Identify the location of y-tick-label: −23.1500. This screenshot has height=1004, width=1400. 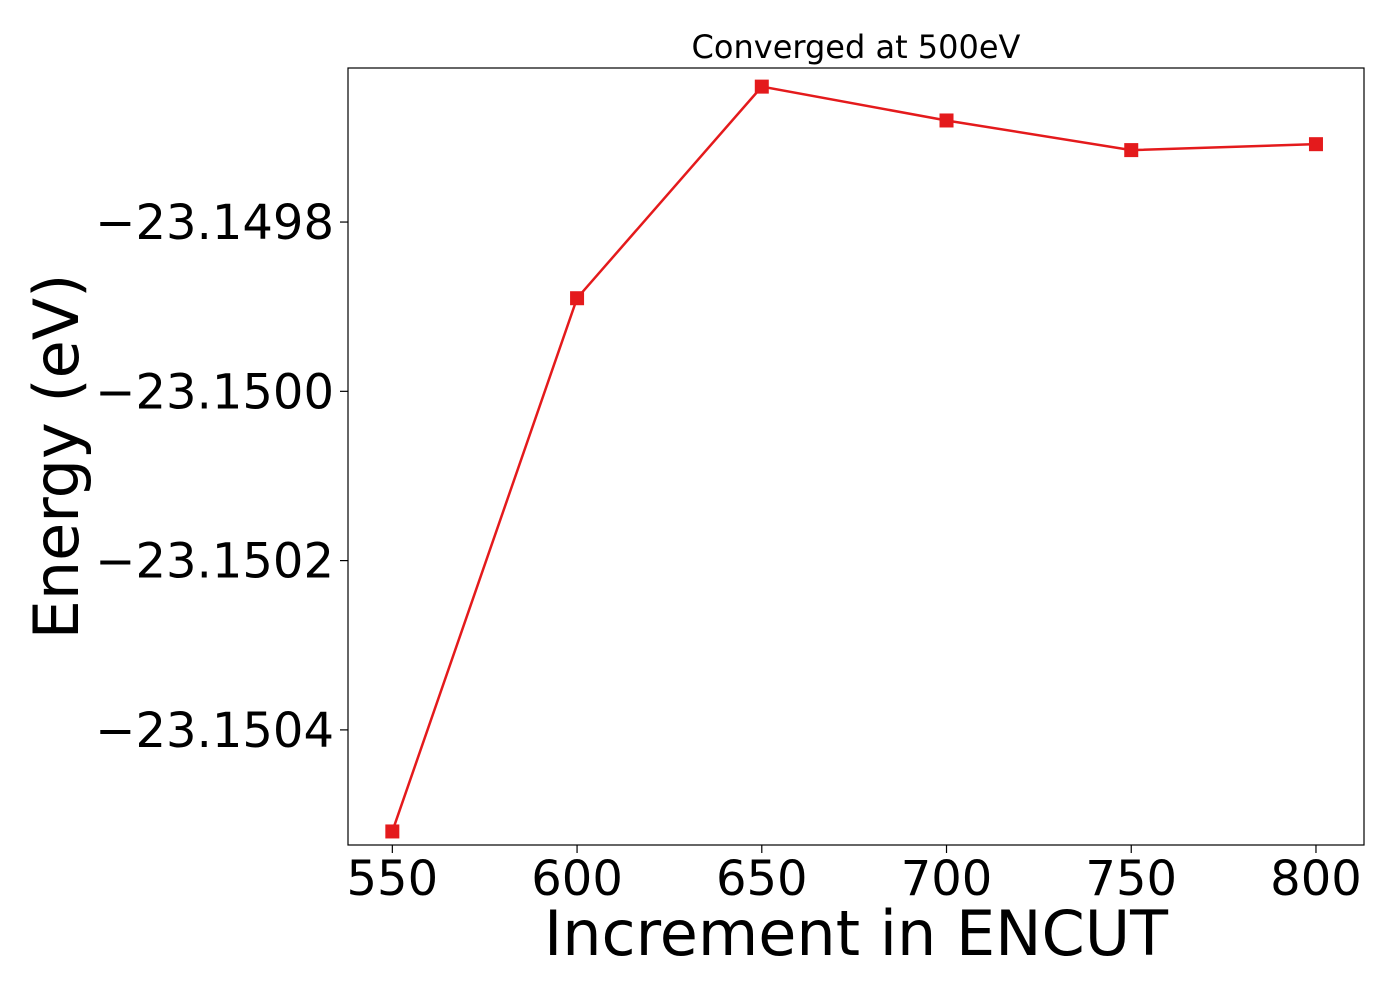
(214, 392).